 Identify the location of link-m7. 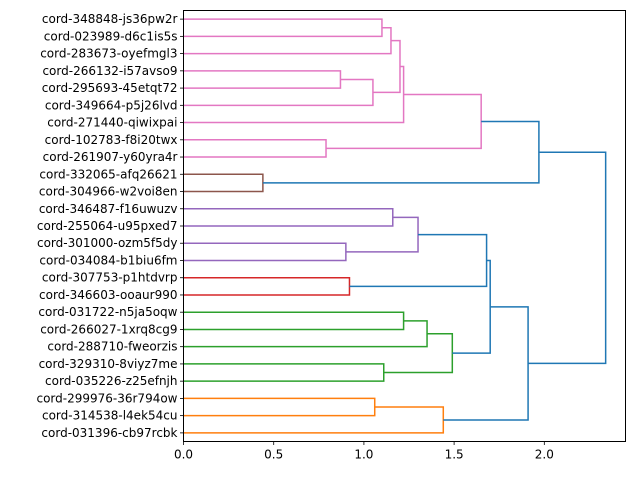
(255, 148).